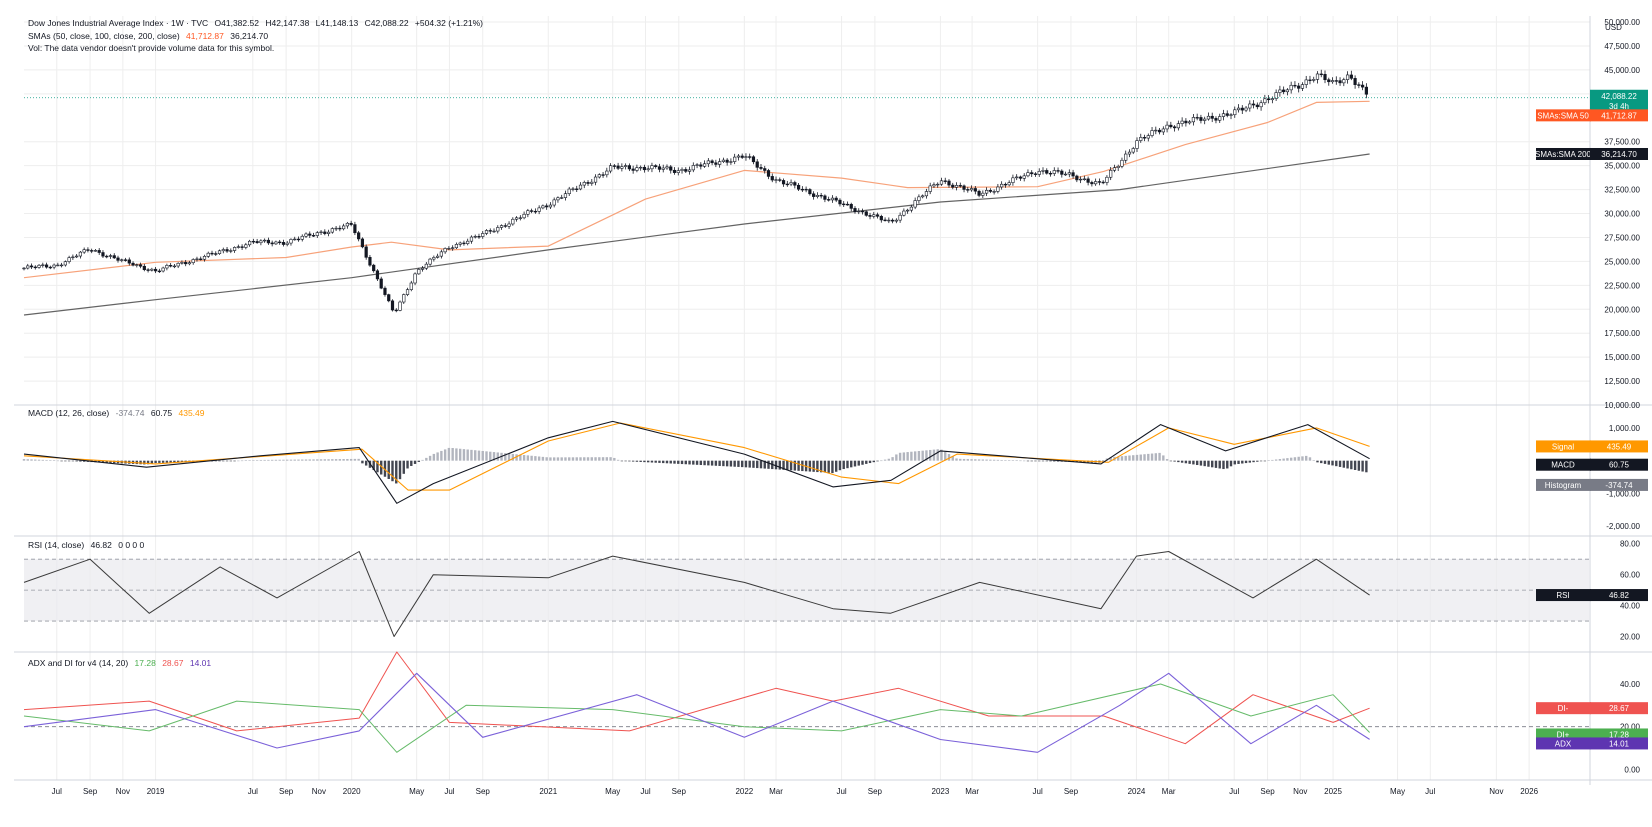 The image size is (1652, 827). What do you see at coordinates (696, 698) in the screenshot?
I see `di-minus-line` at bounding box center [696, 698].